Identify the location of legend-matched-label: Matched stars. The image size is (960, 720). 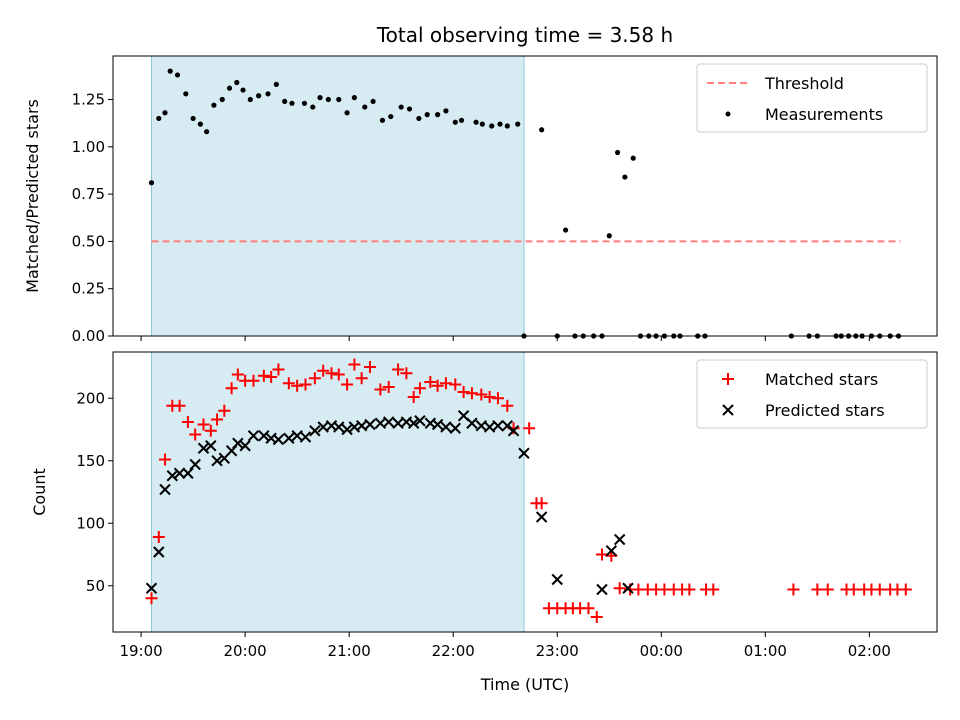
(821, 379).